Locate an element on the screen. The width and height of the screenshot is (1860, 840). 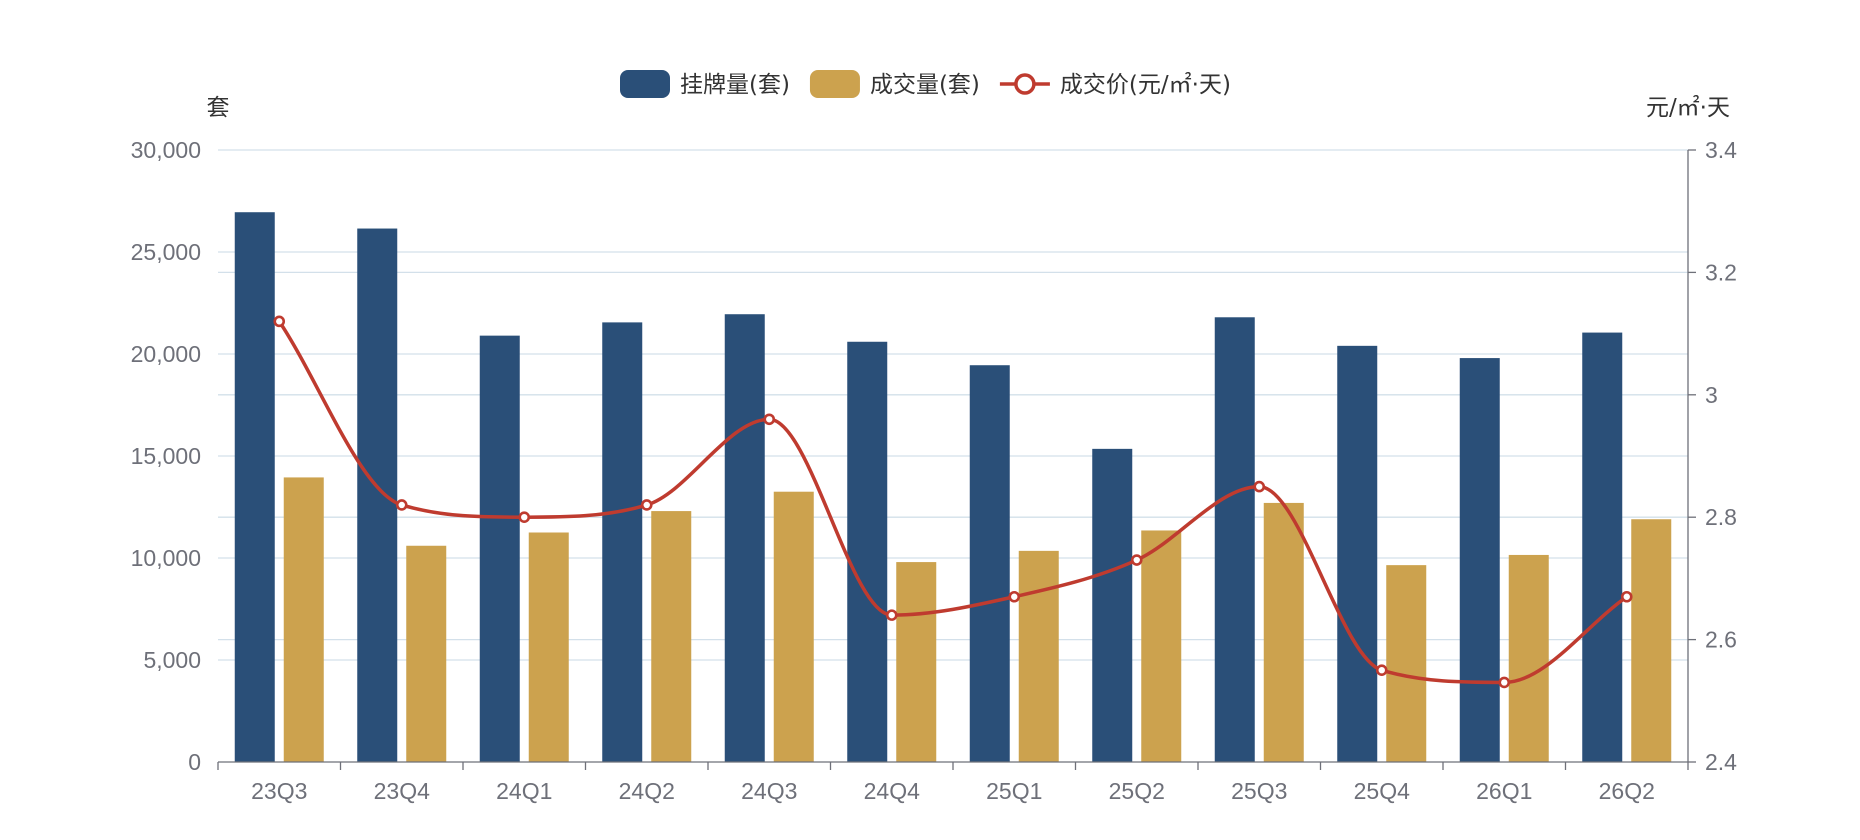
legend-swatch-deal is located at coordinates (834, 84).